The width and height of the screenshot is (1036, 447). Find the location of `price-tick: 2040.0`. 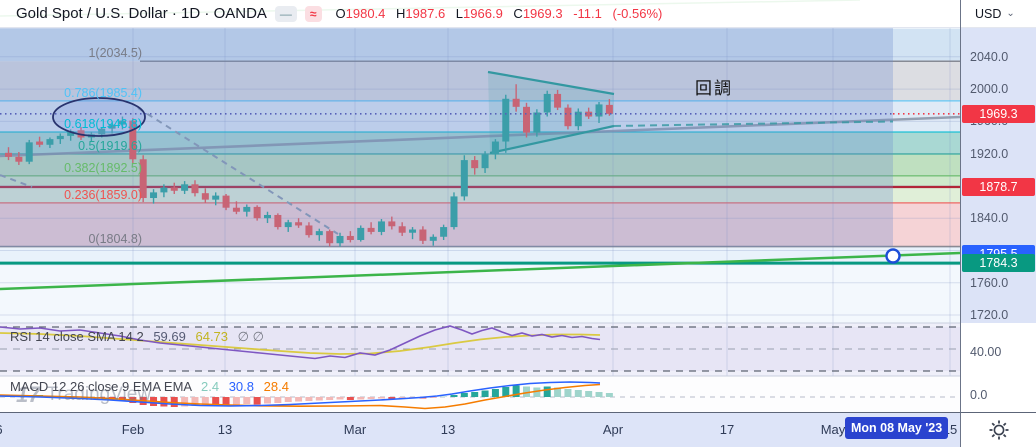

price-tick: 2040.0 is located at coordinates (989, 56).